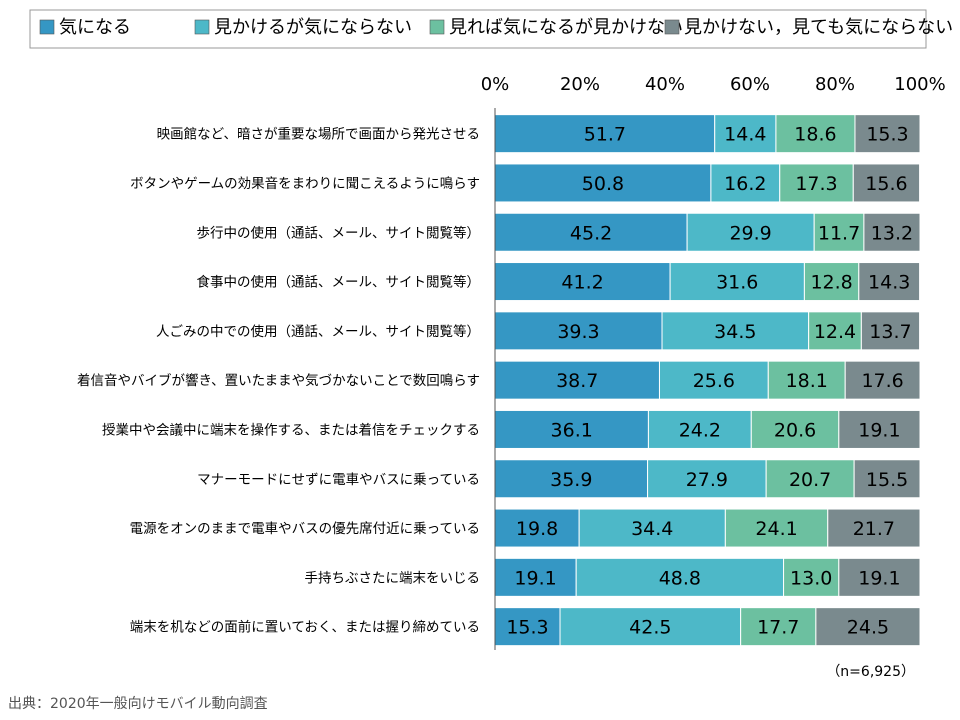  What do you see at coordinates (807, 381) in the screenshot?
I see `bar-value-label: 18.1` at bounding box center [807, 381].